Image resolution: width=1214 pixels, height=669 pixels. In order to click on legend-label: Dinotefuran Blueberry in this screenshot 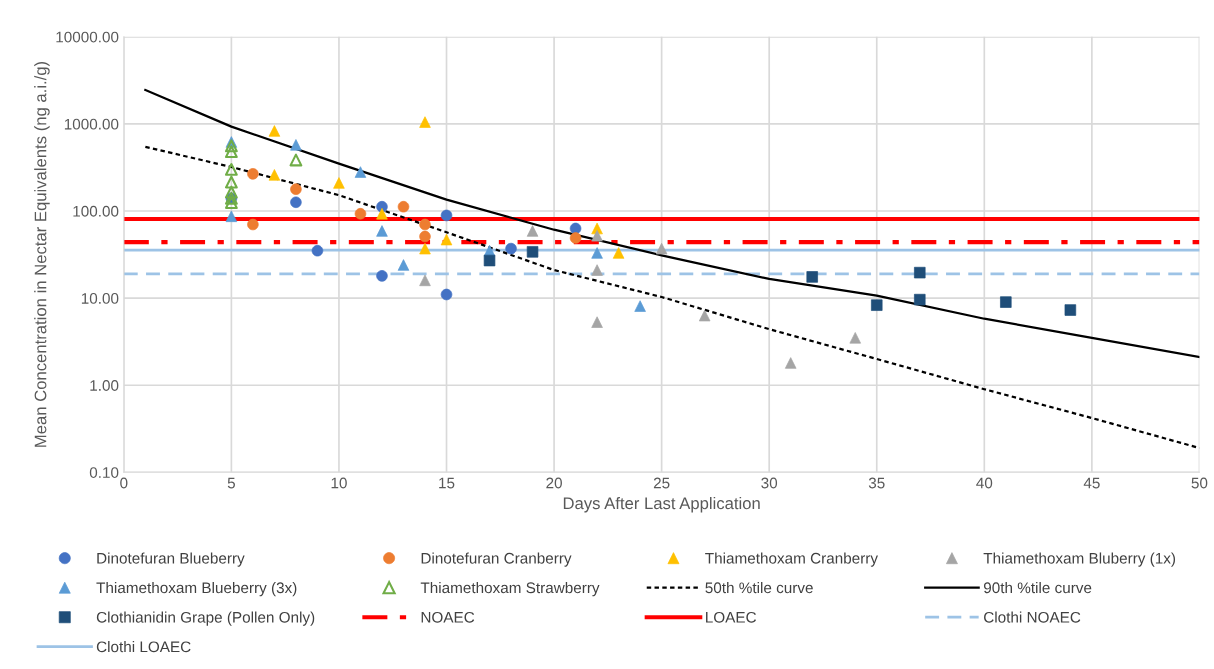, I will do `click(171, 559)`.